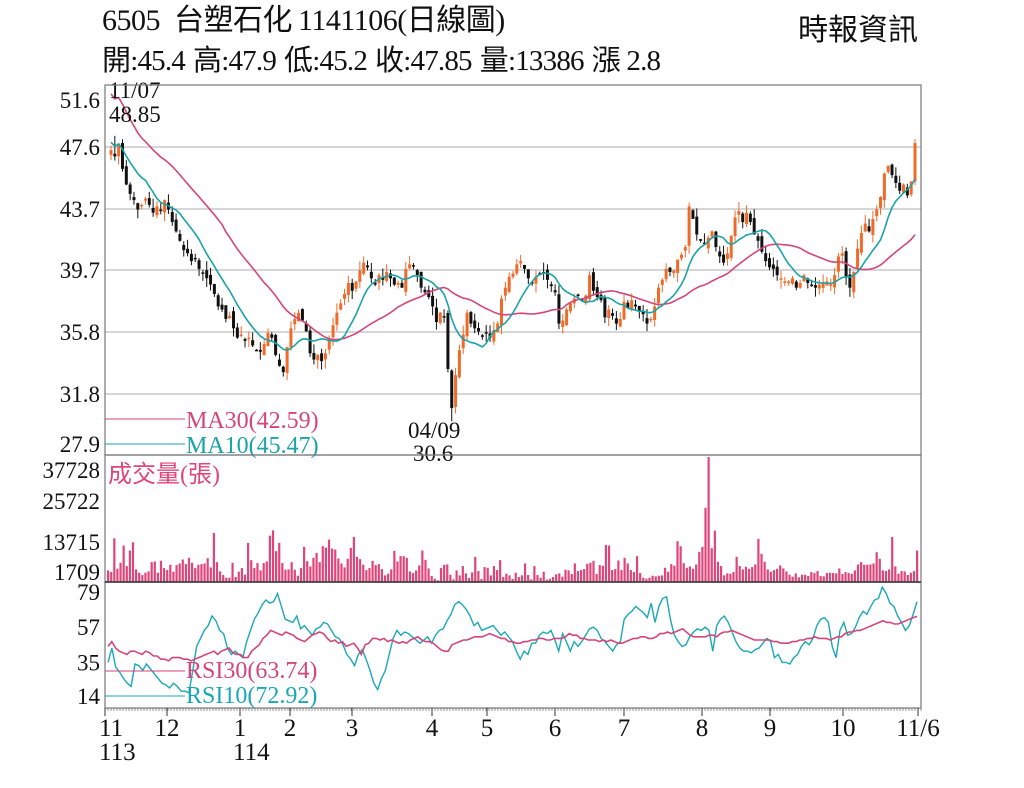 The width and height of the screenshot is (1024, 788). I want to click on change-value: 漲 2.8, so click(626, 61).